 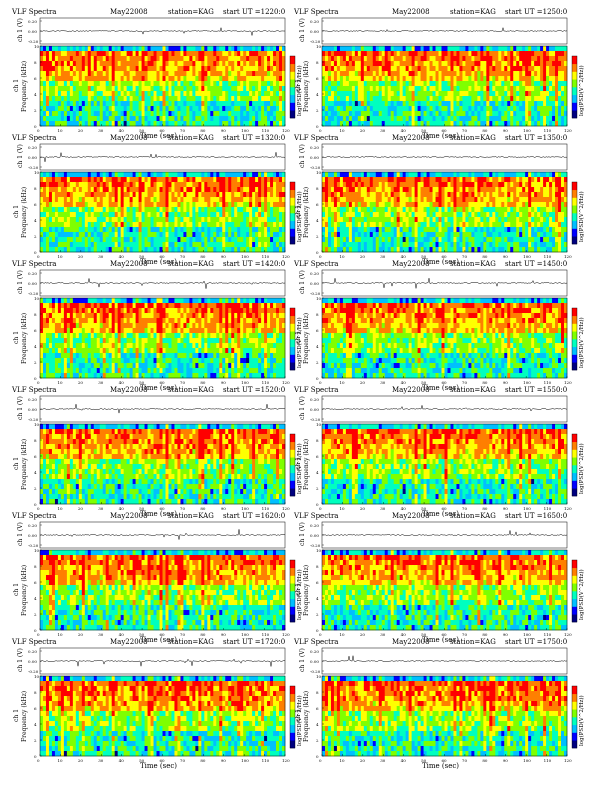 What do you see at coordinates (536, 642) in the screenshot?
I see `panel-start-time: start UT =1750:0` at bounding box center [536, 642].